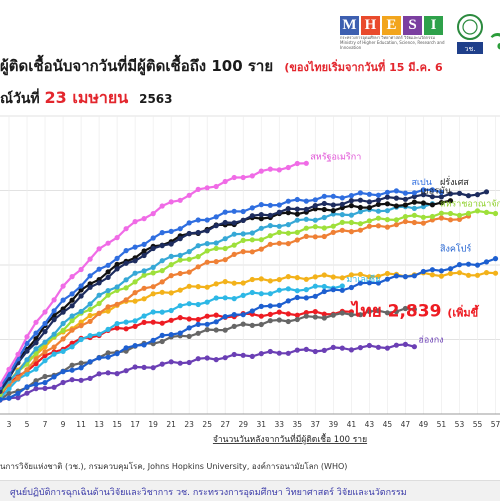 The width and height of the screenshot is (500, 501). I want to click on logo-letter-e: E, so click(391, 25).